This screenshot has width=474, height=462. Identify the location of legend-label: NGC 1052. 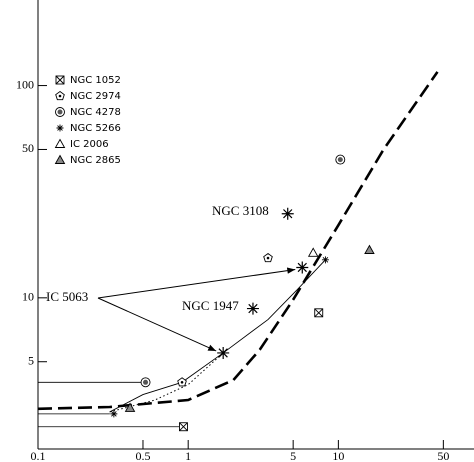
(95, 80).